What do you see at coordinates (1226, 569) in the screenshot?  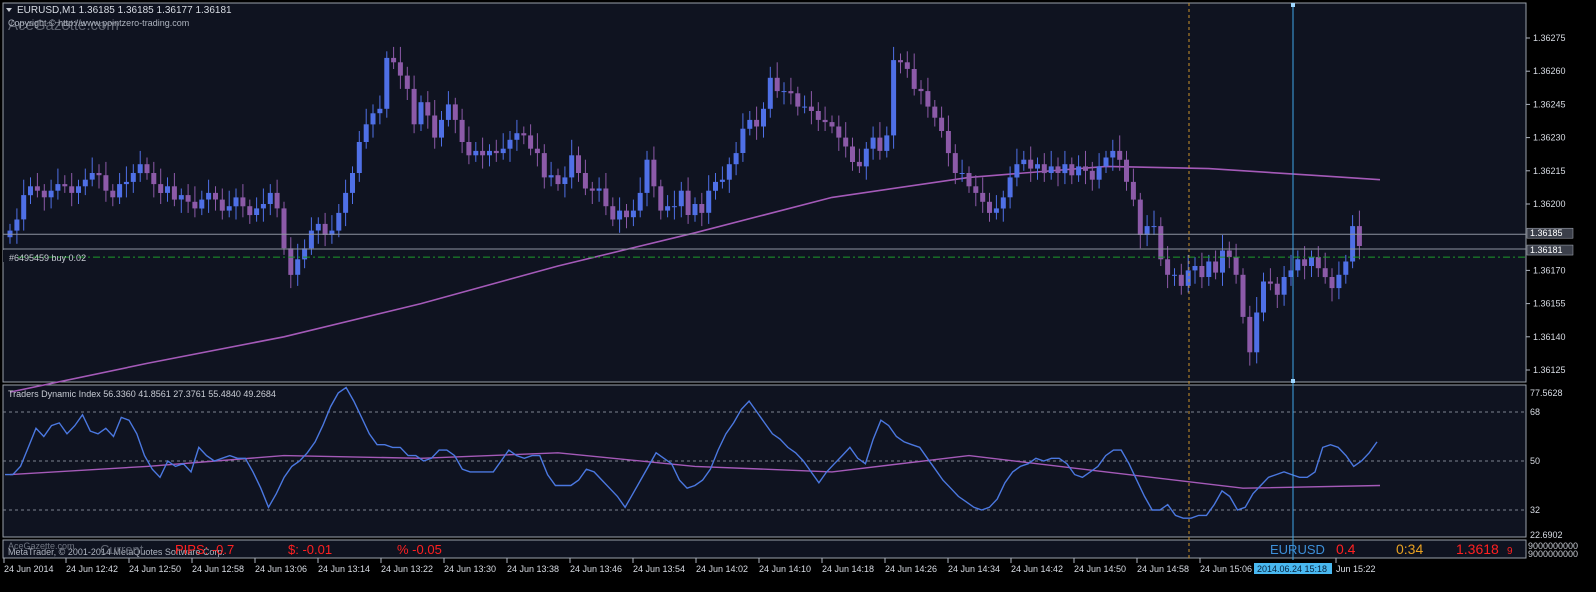 I see `time-tick-label: 24 Jun 15:06` at bounding box center [1226, 569].